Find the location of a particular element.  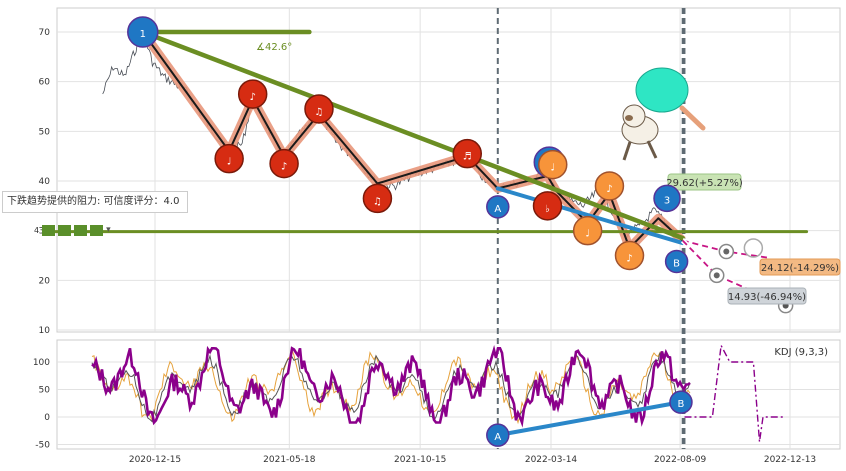

wave-marker-label: ♭ is located at coordinates (547, 209).